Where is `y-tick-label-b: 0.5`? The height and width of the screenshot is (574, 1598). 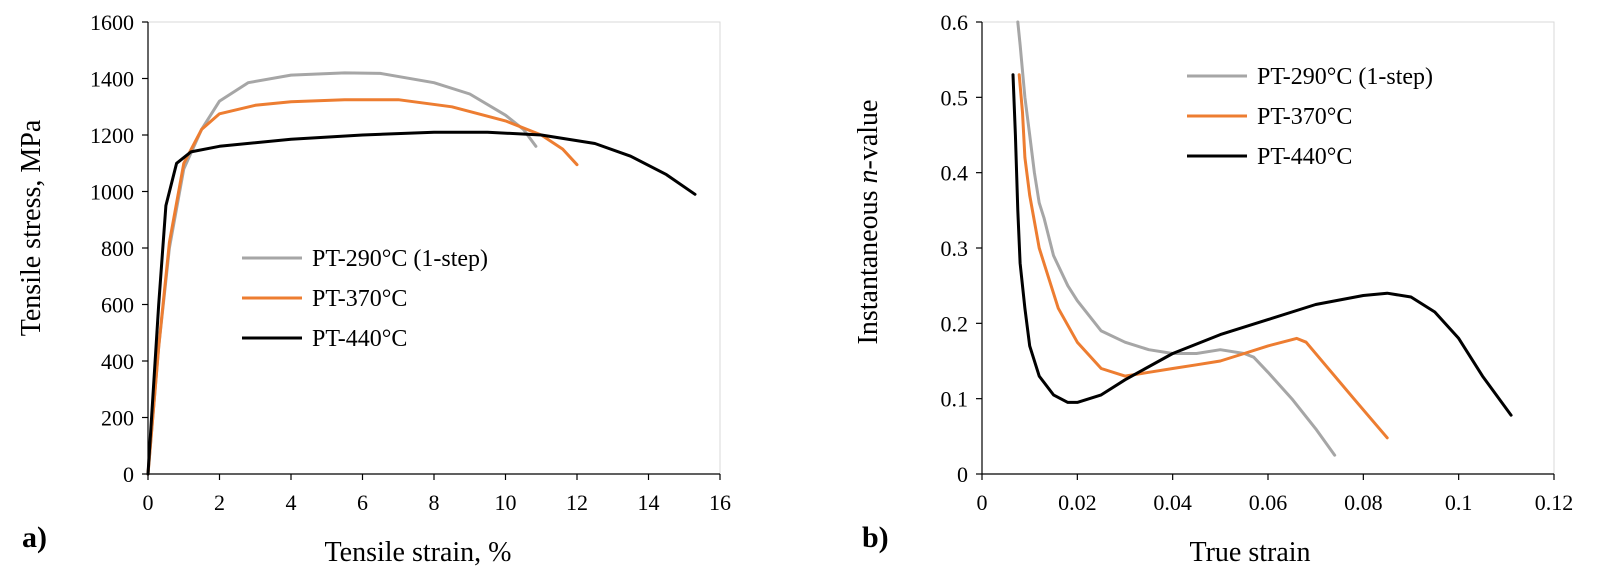
y-tick-label-b: 0.5 is located at coordinates (955, 97).